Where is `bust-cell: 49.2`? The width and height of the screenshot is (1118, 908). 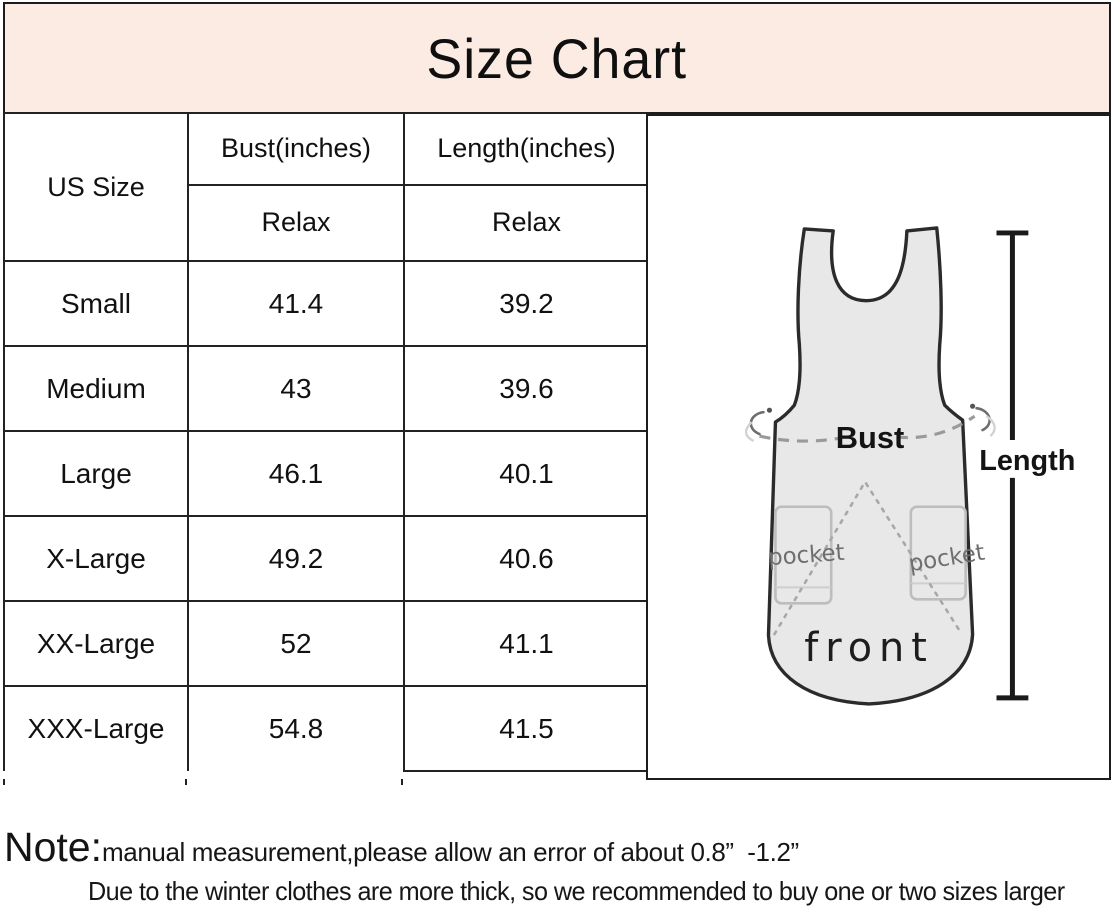 bust-cell: 49.2 is located at coordinates (296, 558).